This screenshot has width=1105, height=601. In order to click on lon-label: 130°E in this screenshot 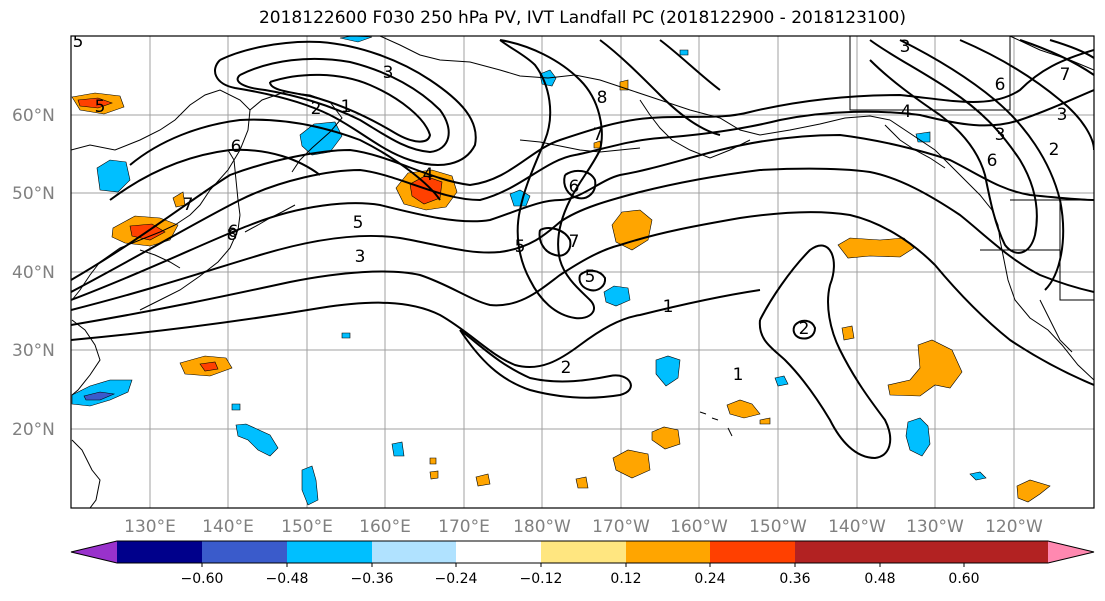, I will do `click(150, 527)`.